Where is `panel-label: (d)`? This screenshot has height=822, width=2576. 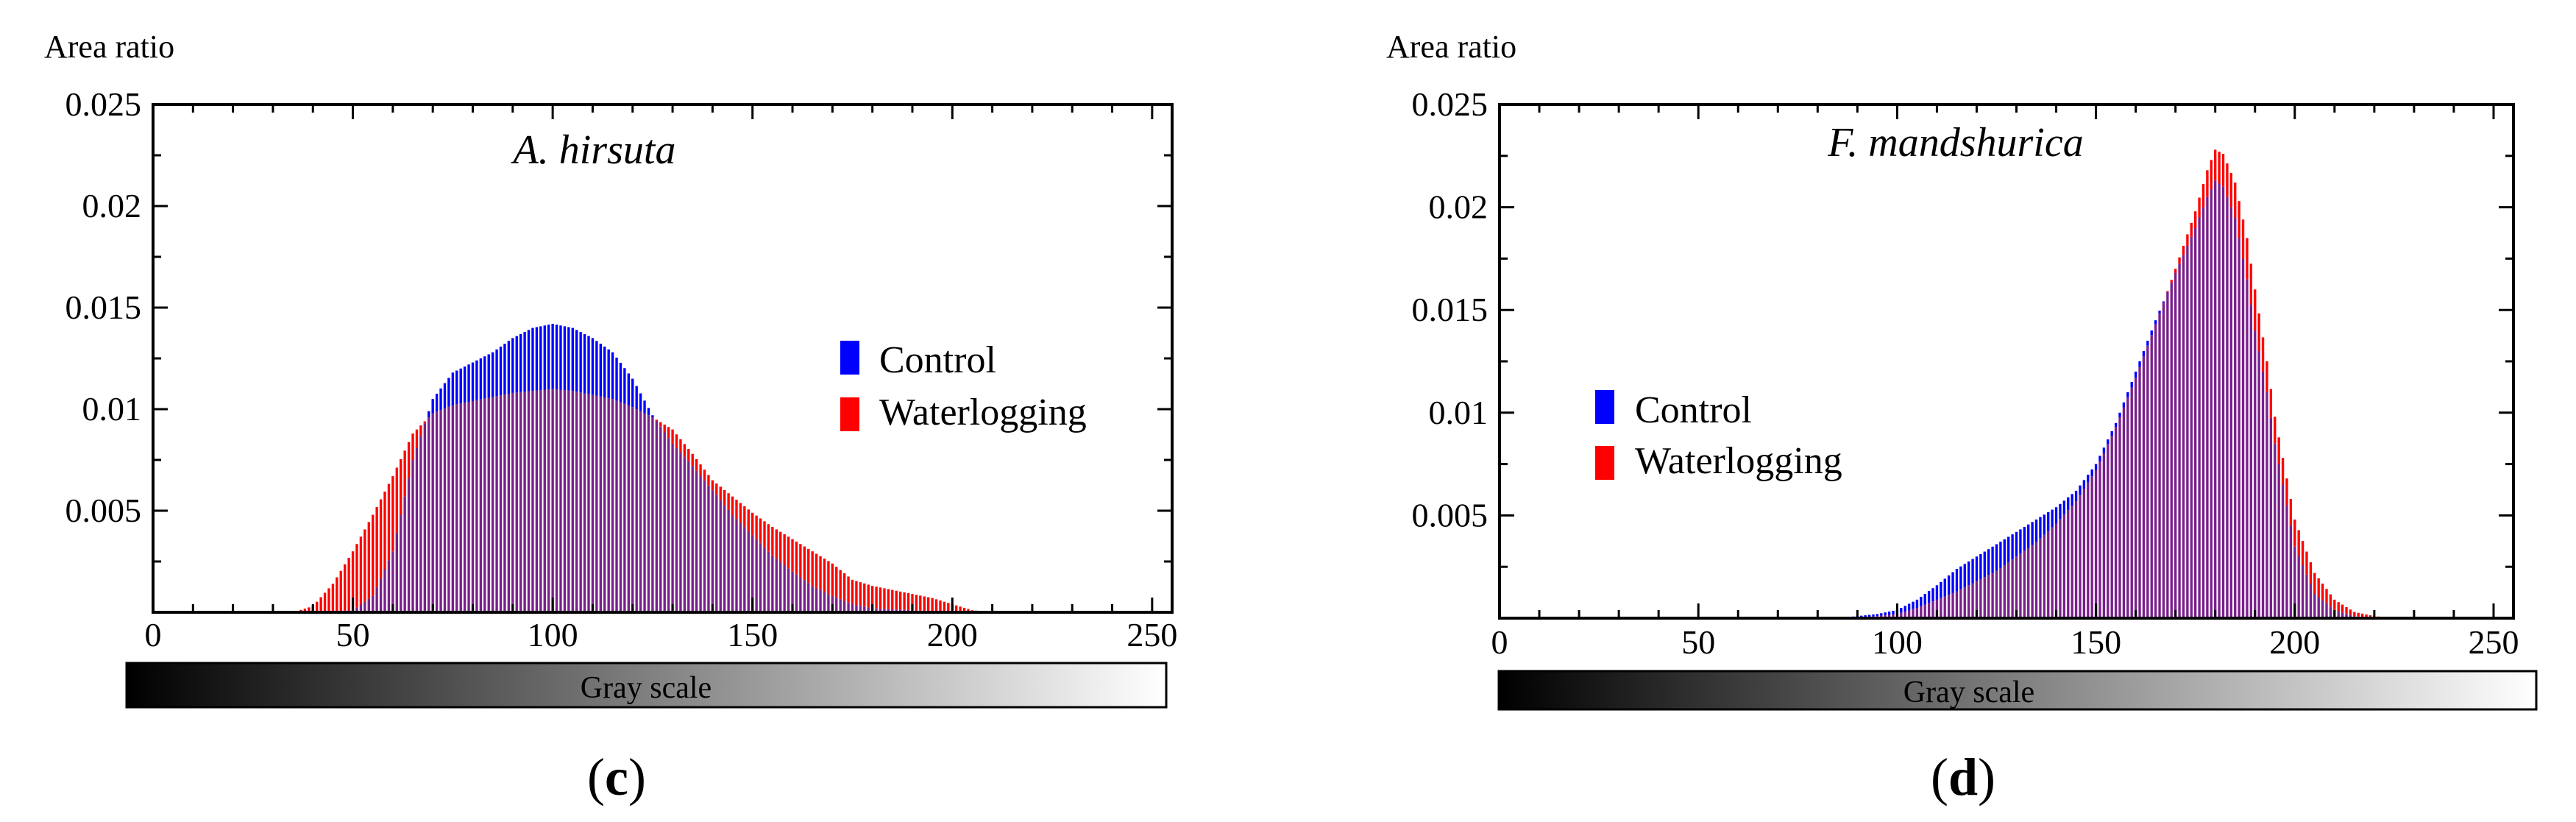 panel-label: (d) is located at coordinates (1963, 777).